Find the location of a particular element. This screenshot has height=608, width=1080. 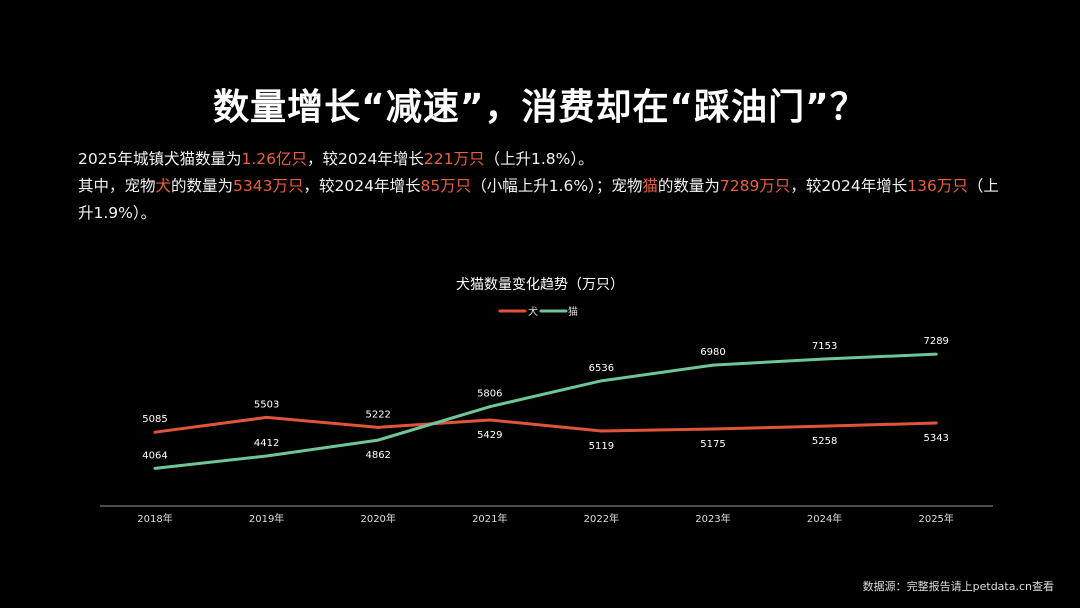

page-title: 数量增长“减速”，消费却在“踩油门”？ is located at coordinates (540, 107).